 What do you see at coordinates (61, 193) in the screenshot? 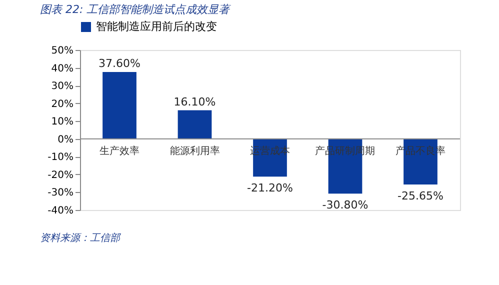
I see `y-tick-label: -30%` at bounding box center [61, 193].